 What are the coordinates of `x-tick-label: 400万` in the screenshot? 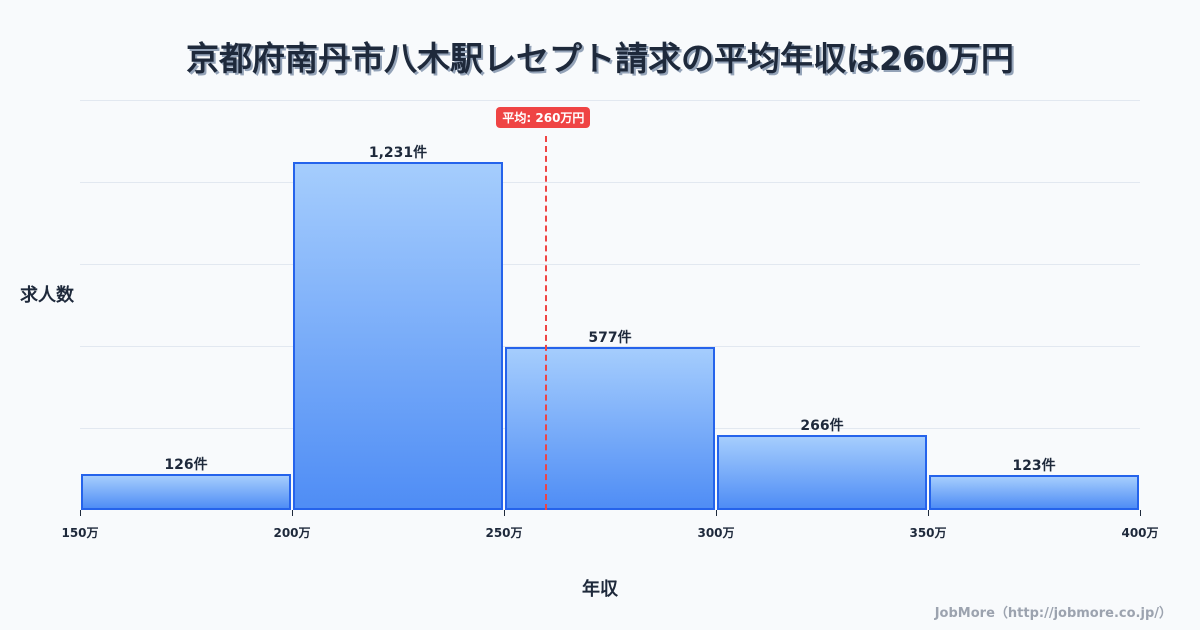 It's located at (1140, 533).